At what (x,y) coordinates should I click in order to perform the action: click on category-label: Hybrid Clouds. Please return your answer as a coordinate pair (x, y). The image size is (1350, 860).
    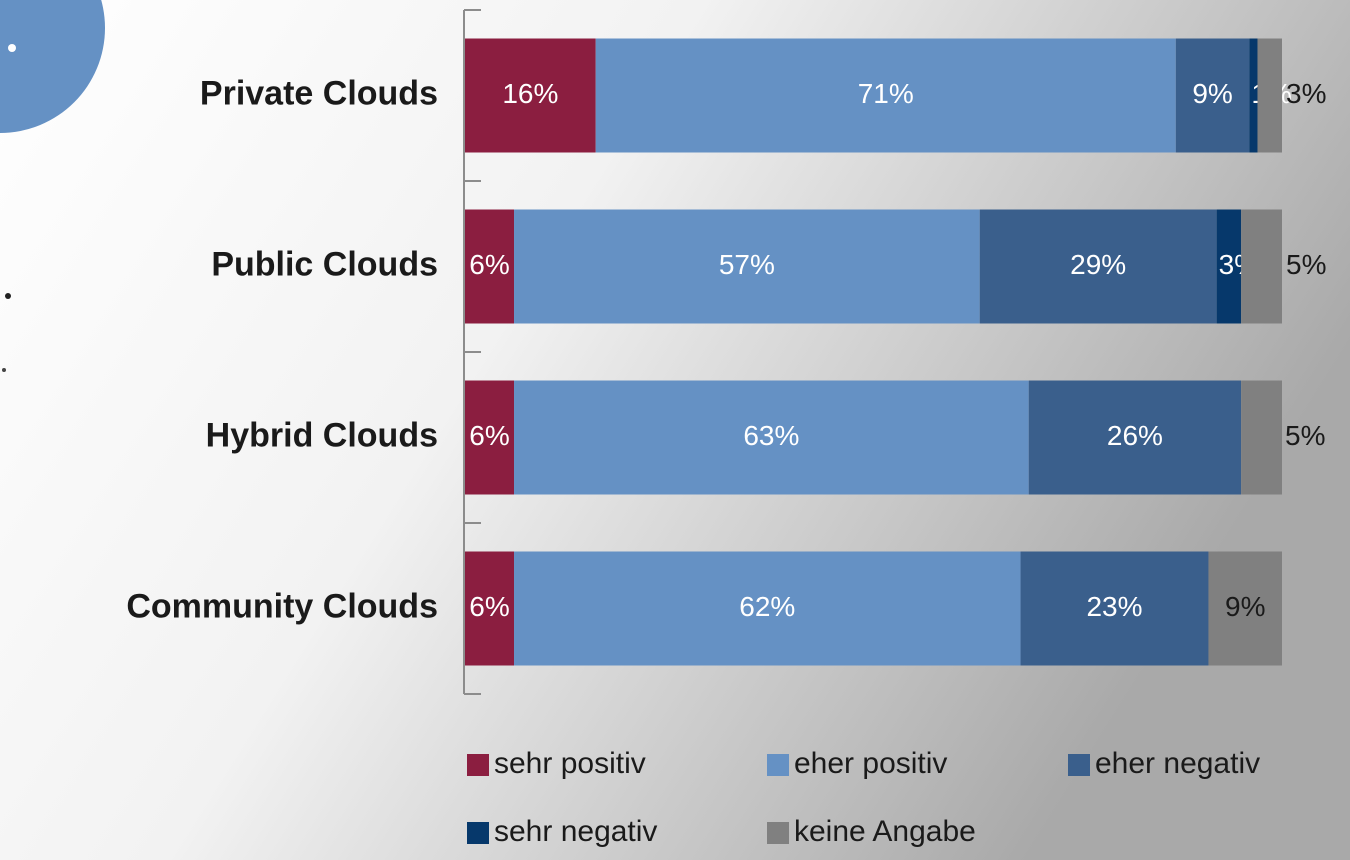
    Looking at the image, I should click on (322, 435).